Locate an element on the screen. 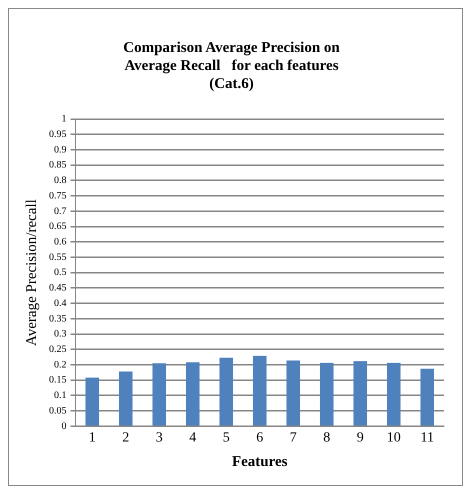  y-tick-label: 0 is located at coordinates (64, 426).